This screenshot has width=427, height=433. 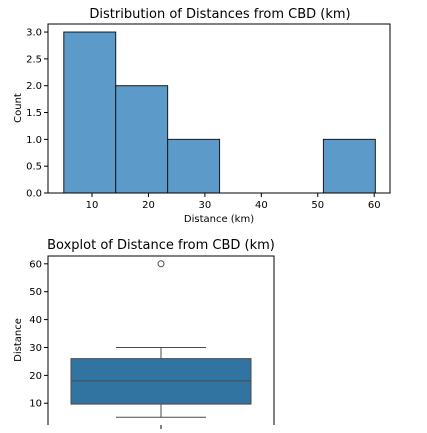 I want to click on histogram-x-tick-label: 50, so click(x=317, y=205).